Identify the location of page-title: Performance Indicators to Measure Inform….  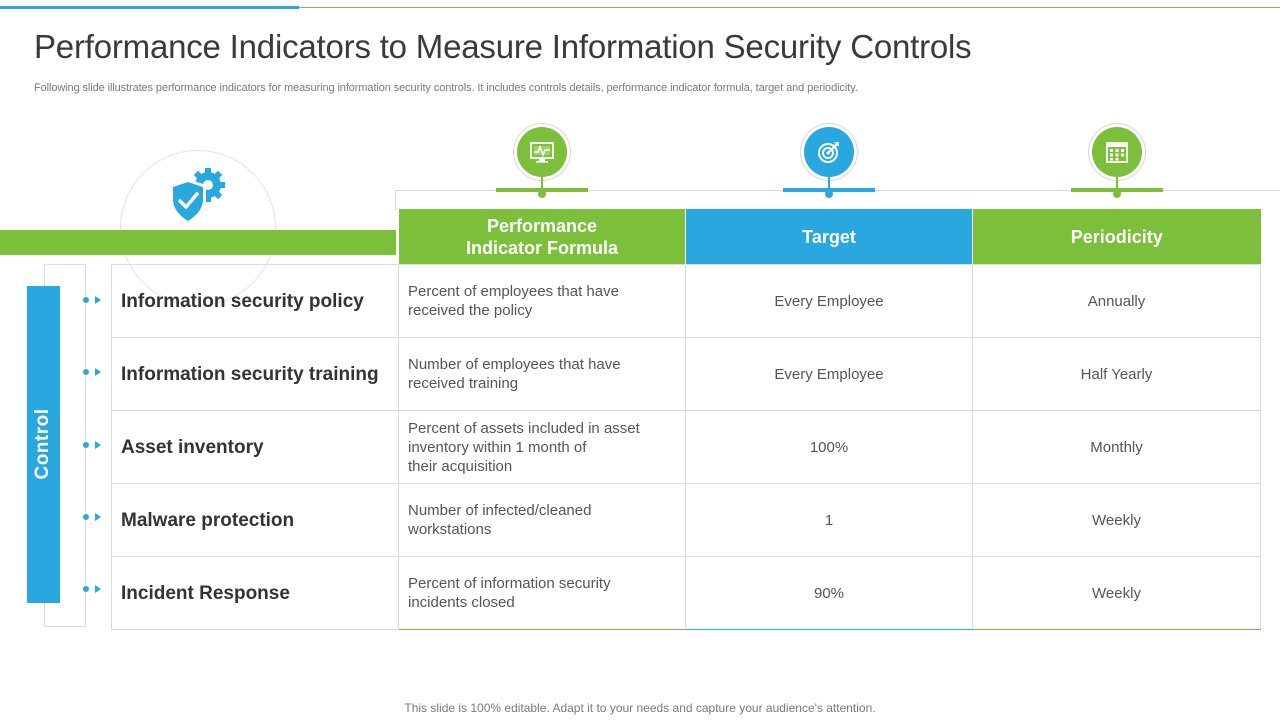
(503, 46).